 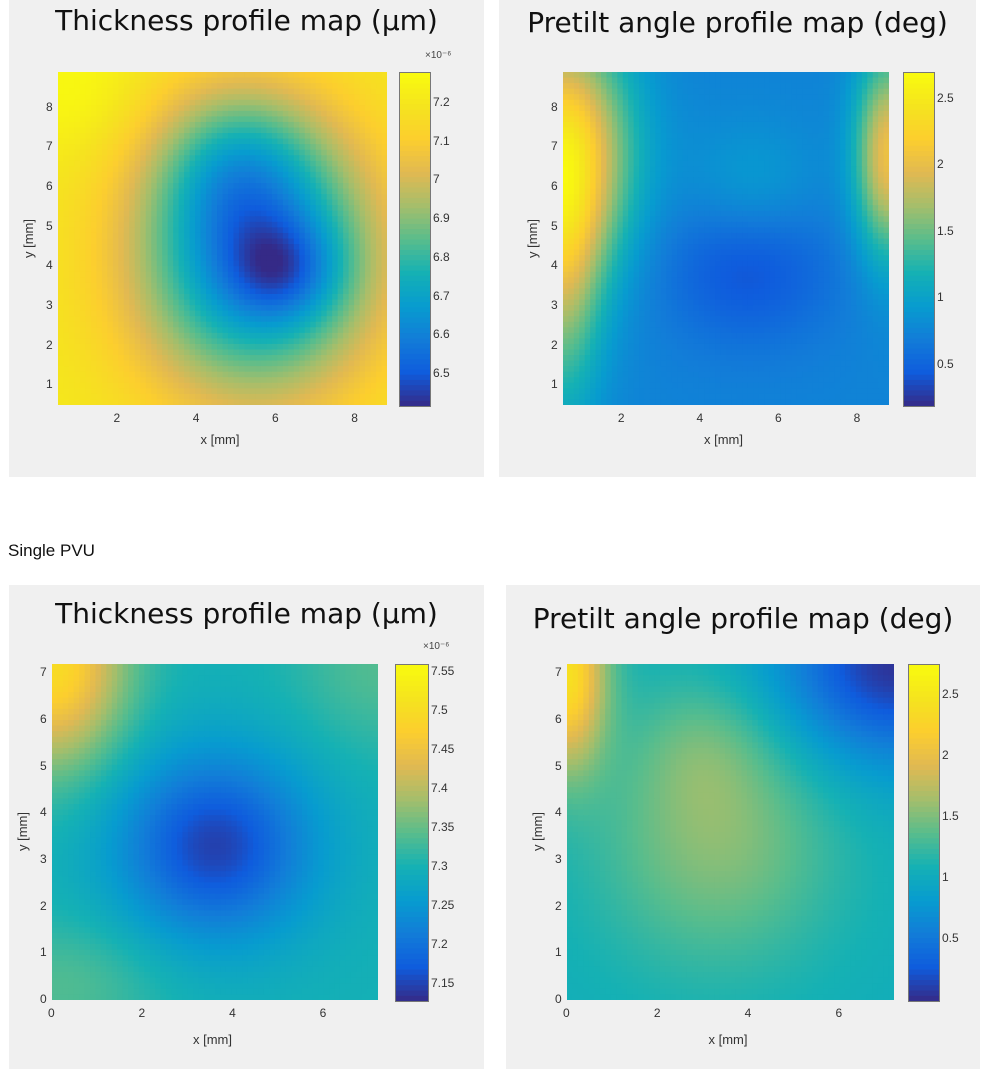 I want to click on colorbar-tick-label: 6.7, so click(x=441, y=295).